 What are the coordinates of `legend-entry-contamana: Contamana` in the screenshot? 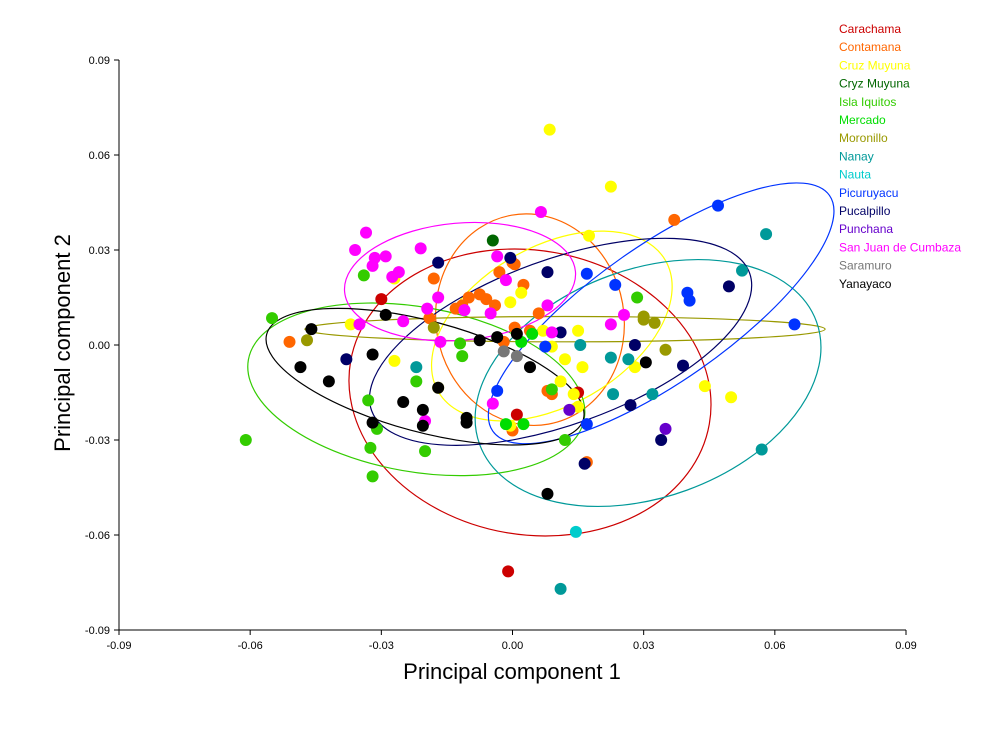 It's located at (870, 47).